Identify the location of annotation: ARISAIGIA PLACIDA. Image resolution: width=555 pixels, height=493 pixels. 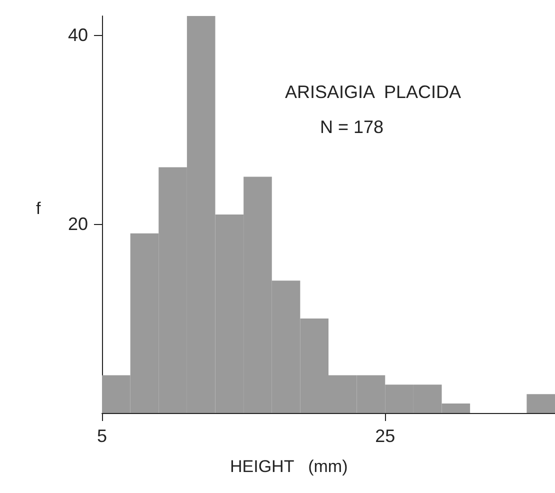
(373, 92).